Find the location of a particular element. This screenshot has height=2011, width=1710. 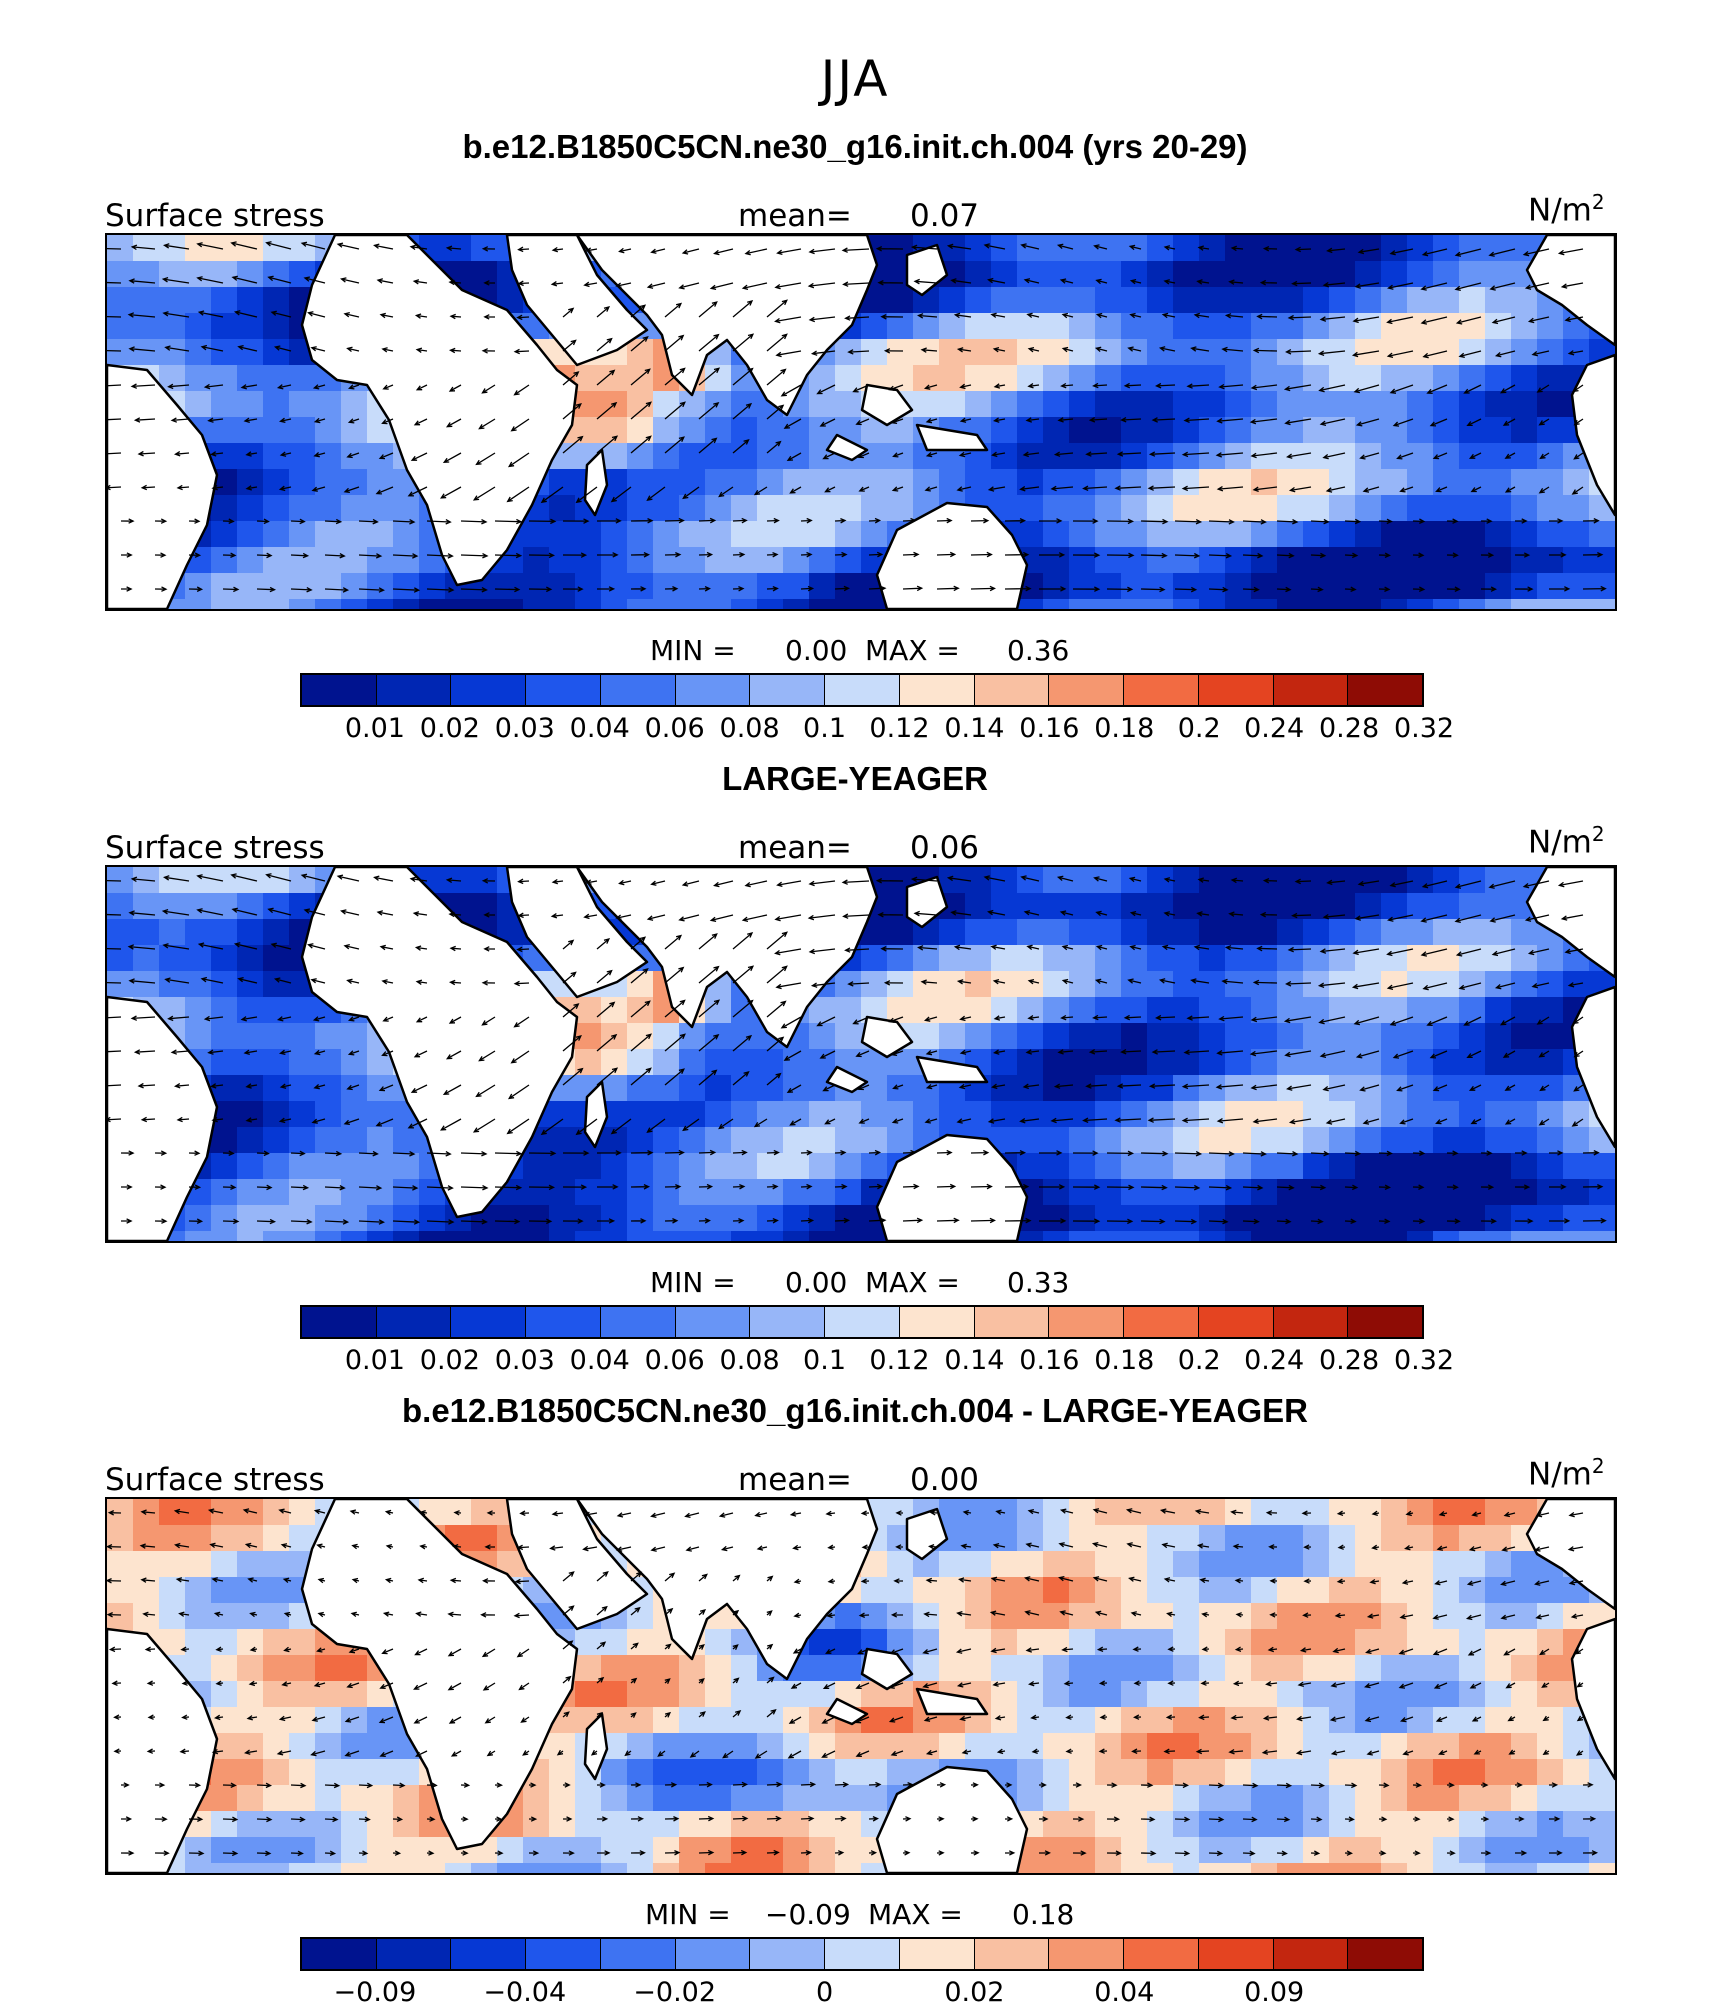

panel-1-max-label: MAX = is located at coordinates (912, 650).